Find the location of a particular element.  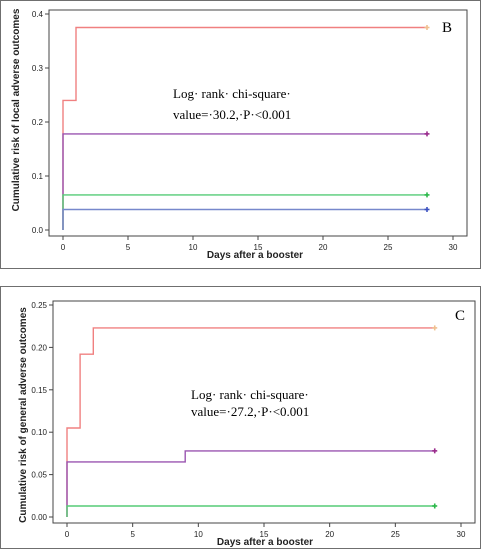

panel-b-x-tick-label: 0 is located at coordinates (63, 247).